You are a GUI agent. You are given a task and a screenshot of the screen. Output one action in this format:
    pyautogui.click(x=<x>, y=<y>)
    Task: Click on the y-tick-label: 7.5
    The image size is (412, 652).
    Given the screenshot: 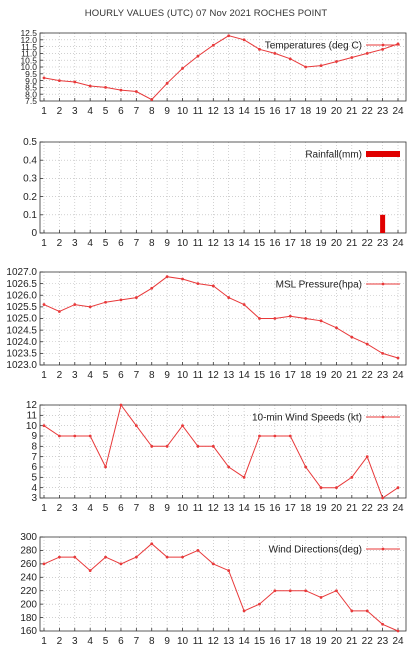 What is the action you would take?
    pyautogui.click(x=31, y=101)
    